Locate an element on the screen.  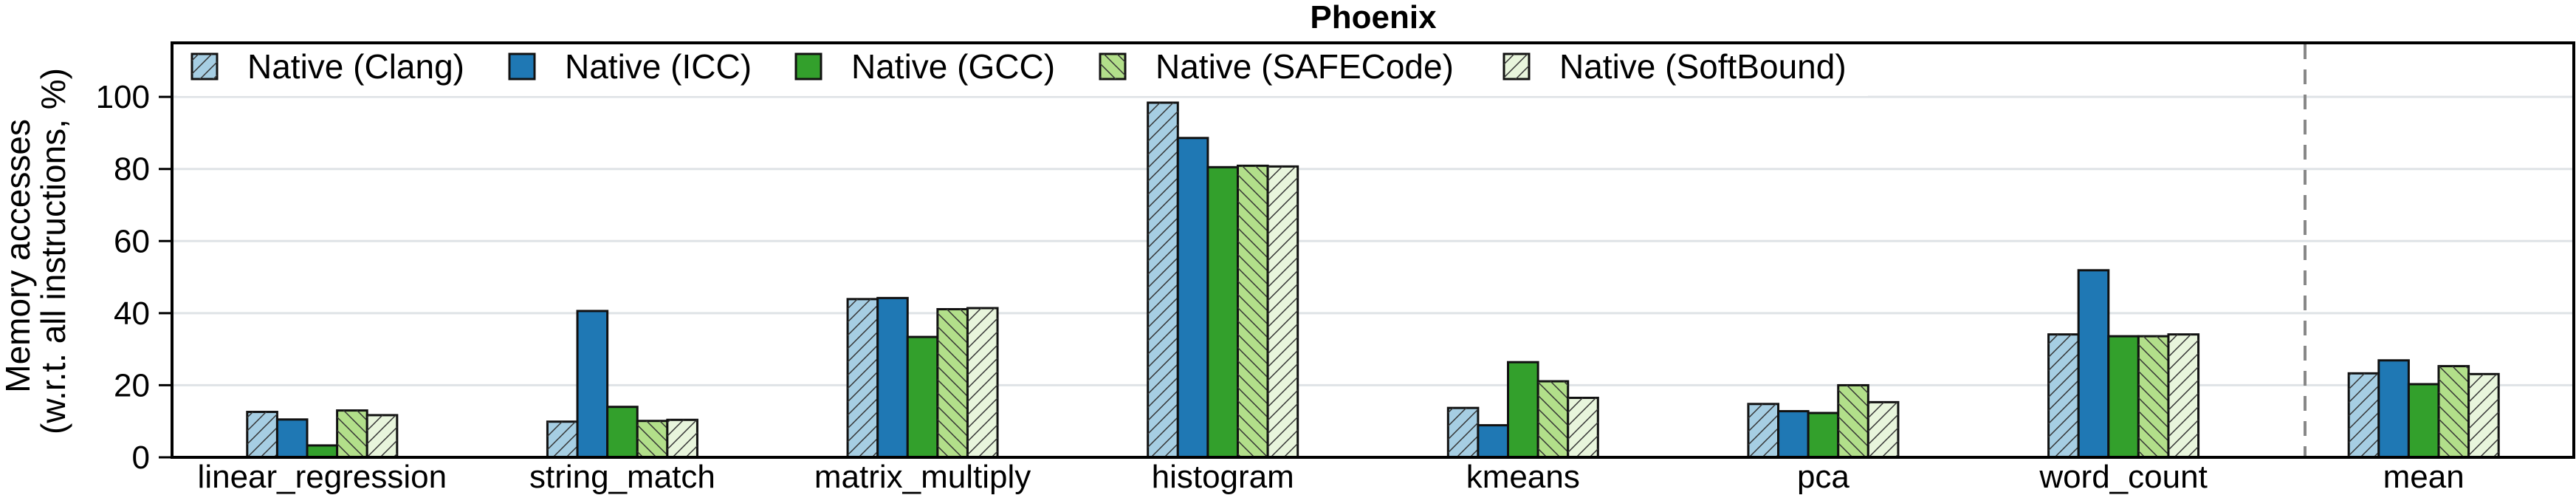
x-tick-label: pca is located at coordinates (1823, 477).